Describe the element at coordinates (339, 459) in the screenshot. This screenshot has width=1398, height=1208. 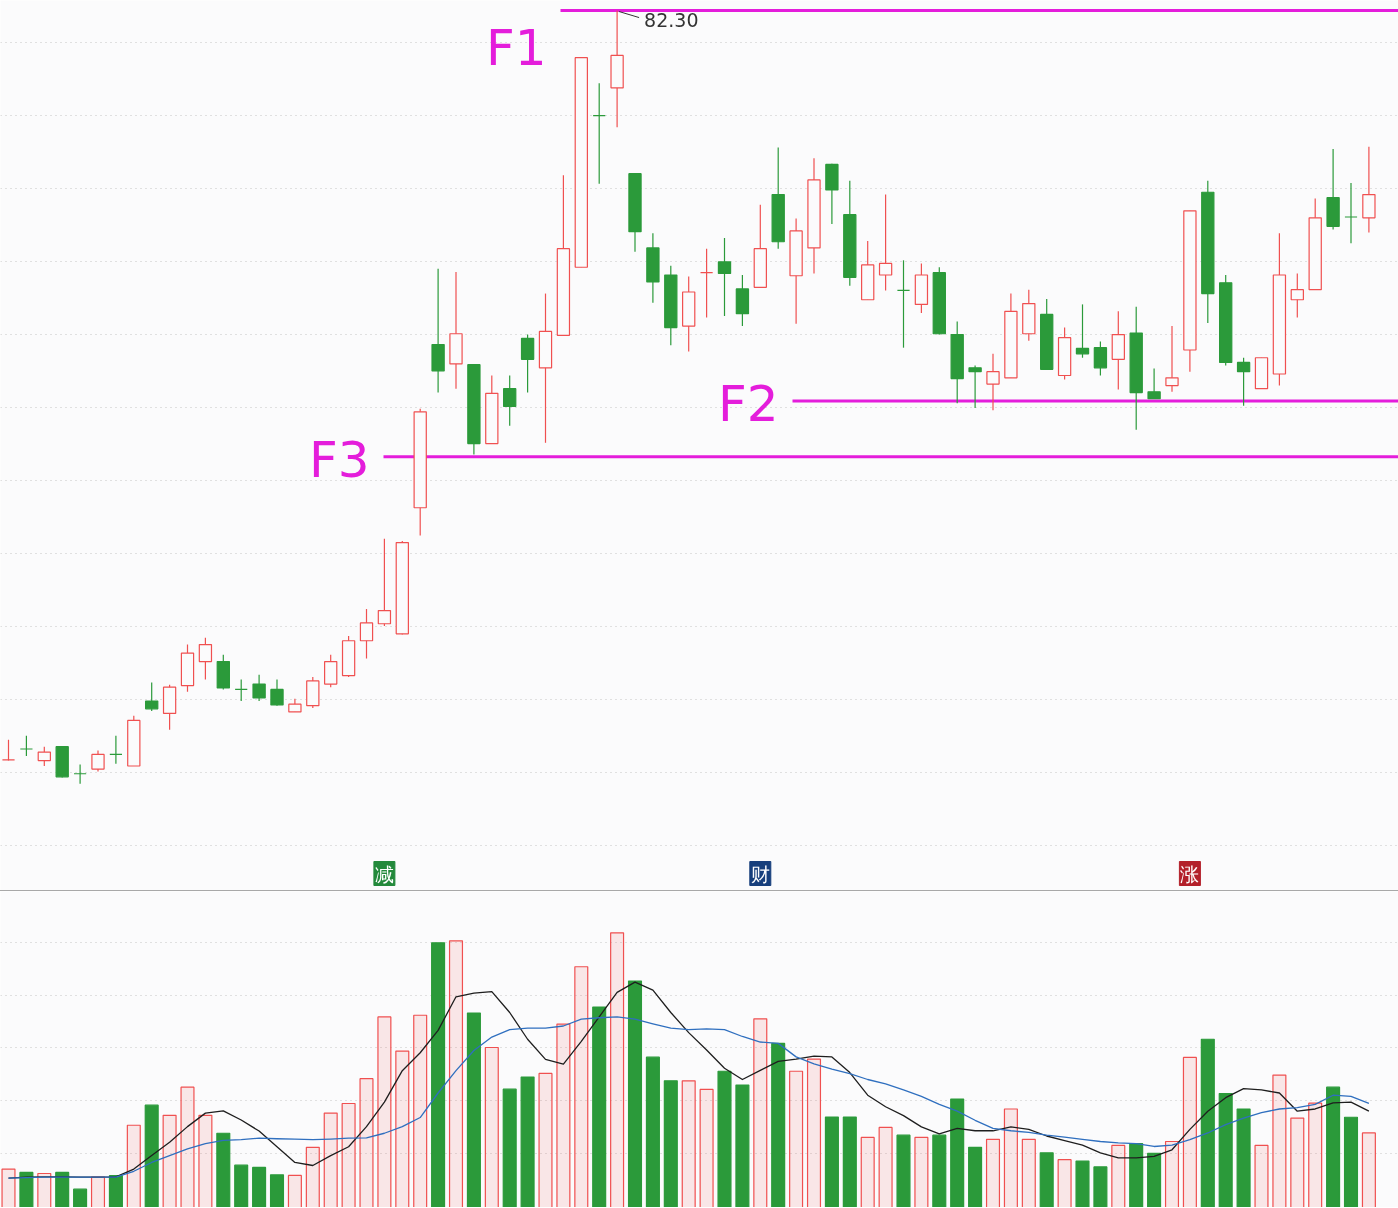
I see `ref-line-label: F3` at that location.